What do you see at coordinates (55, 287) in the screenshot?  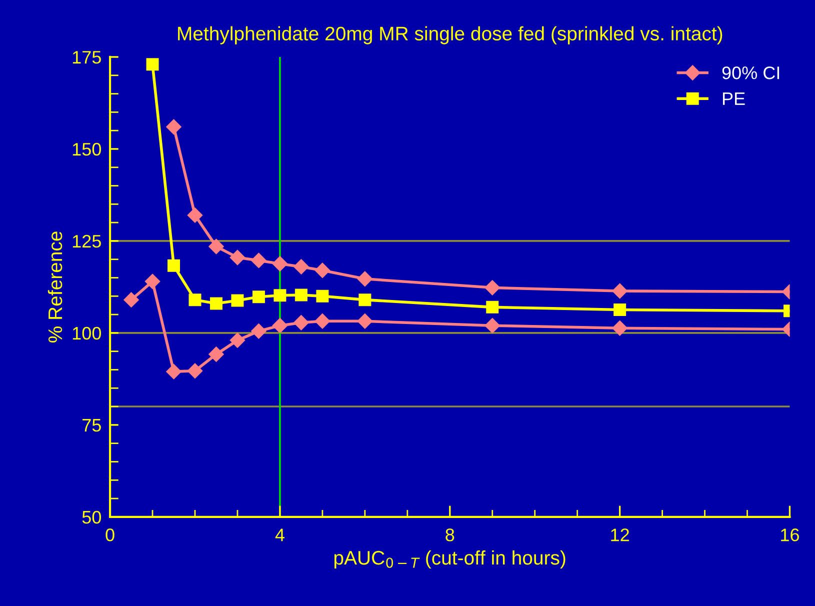 I see `y-axis-title: % Reference` at bounding box center [55, 287].